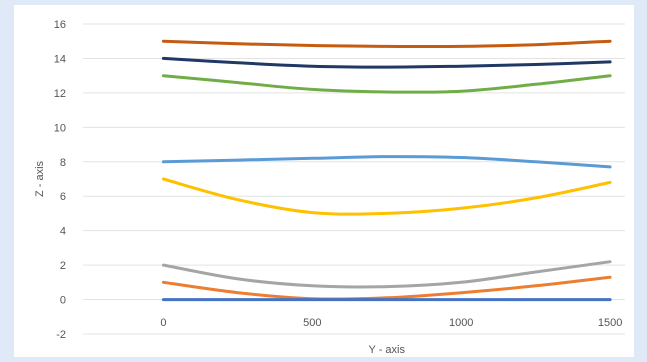 The height and width of the screenshot is (362, 647). What do you see at coordinates (63, 266) in the screenshot?
I see `y-tick-label: 2` at bounding box center [63, 266].